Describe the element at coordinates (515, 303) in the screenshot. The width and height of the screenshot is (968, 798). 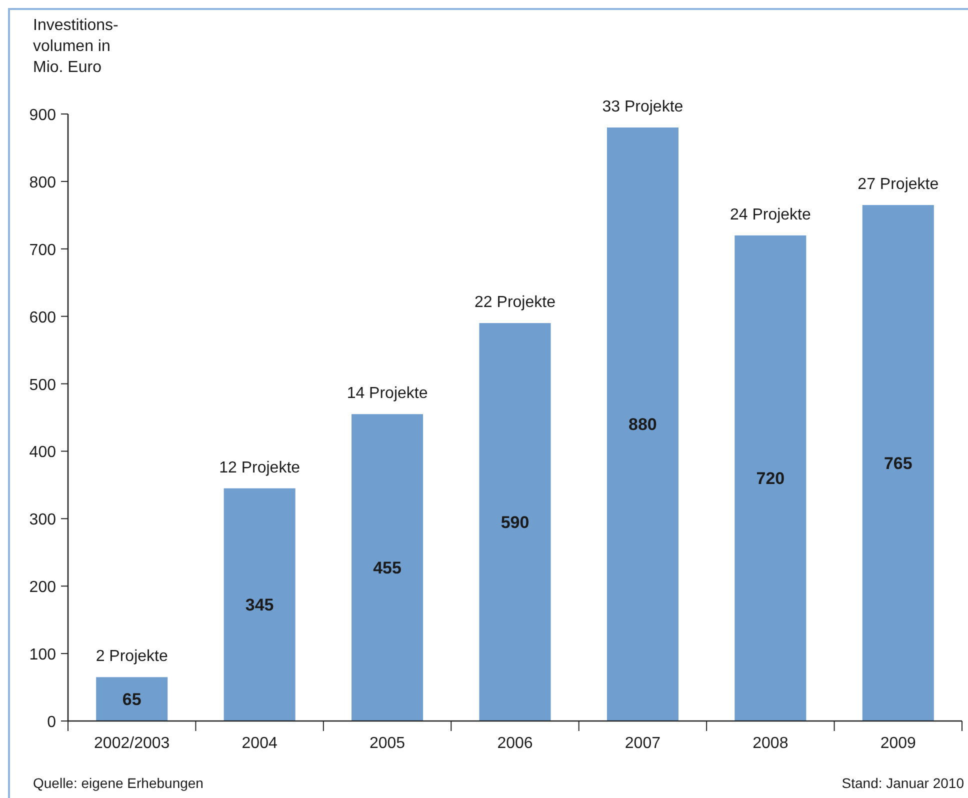
I see `annotation: 22 Projekte` at that location.